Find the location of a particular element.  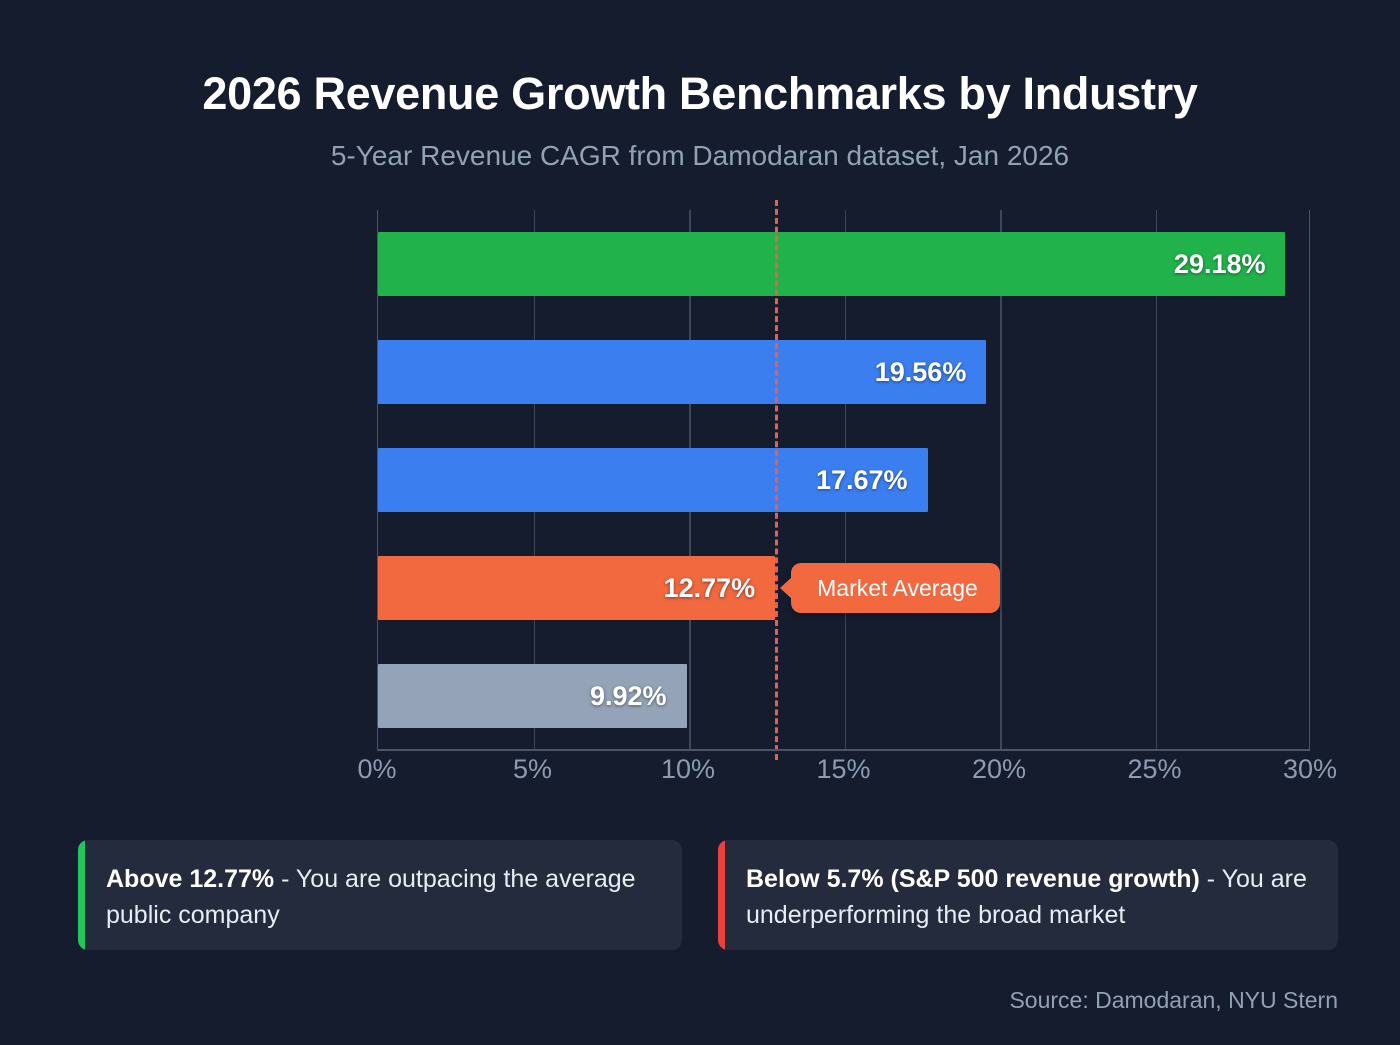

x-tick-label: 15% is located at coordinates (843, 769).